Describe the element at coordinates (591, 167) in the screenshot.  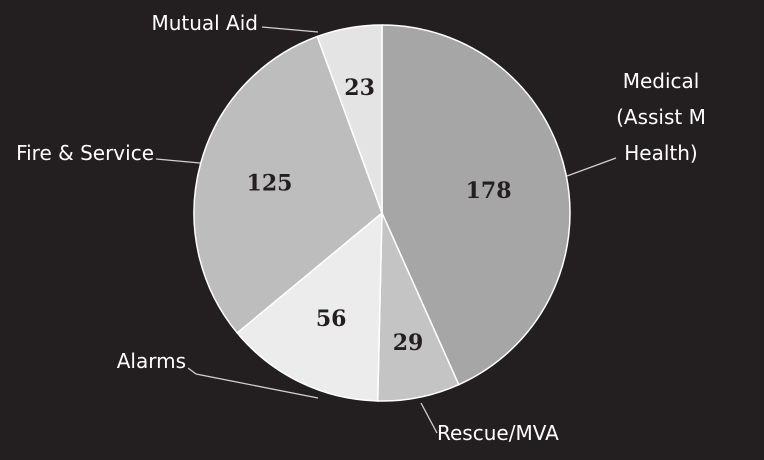
I see `leader-line-medical-assist-m-health` at that location.